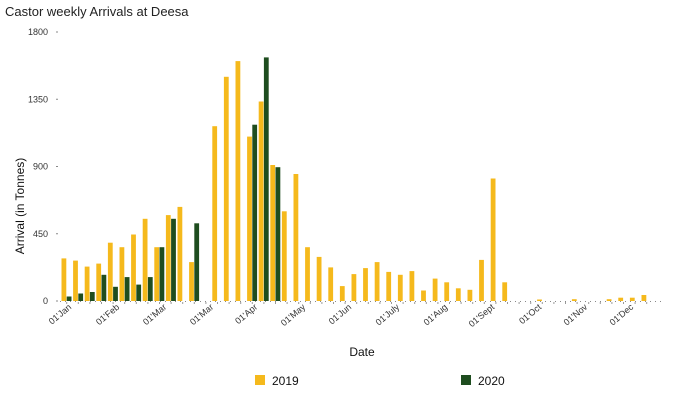  Describe the element at coordinates (107, 314) in the screenshot. I see `x-tick-label: 01'Feb` at that location.